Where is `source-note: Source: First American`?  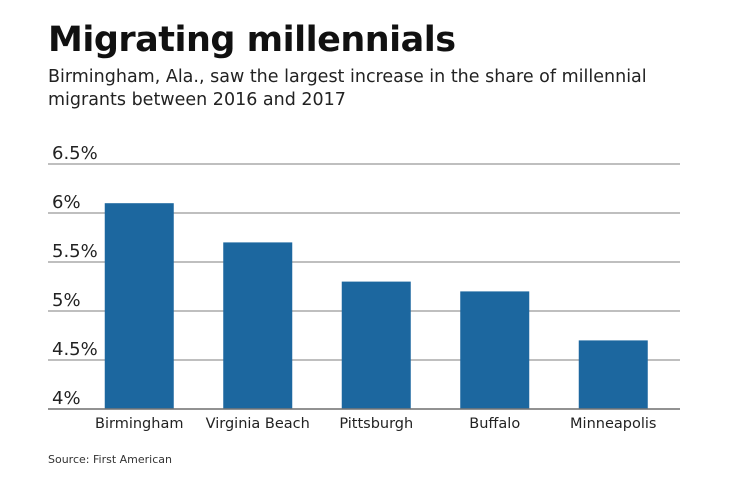
source-note: Source: First American is located at coordinates (110, 459).